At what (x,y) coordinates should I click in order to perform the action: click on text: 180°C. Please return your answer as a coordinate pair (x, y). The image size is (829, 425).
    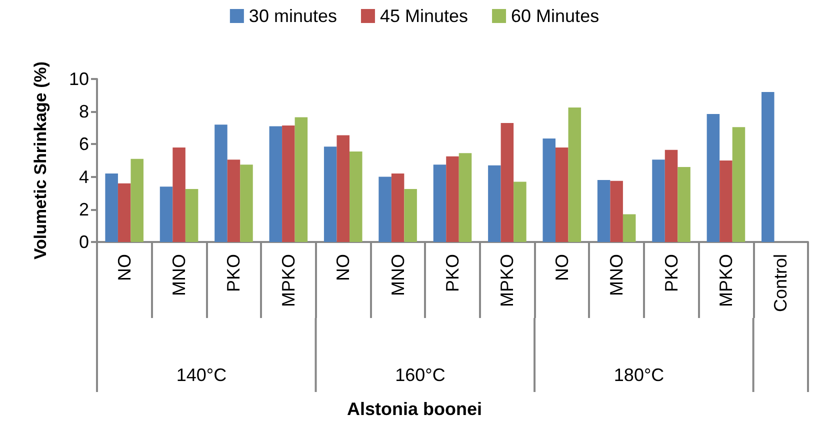
    Looking at the image, I should click on (639, 375).